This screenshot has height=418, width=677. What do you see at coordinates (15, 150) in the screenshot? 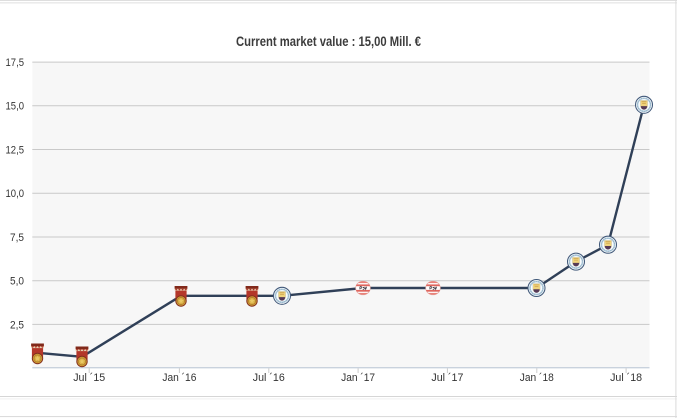
I see `svg-text: 12,5` at bounding box center [15, 150].